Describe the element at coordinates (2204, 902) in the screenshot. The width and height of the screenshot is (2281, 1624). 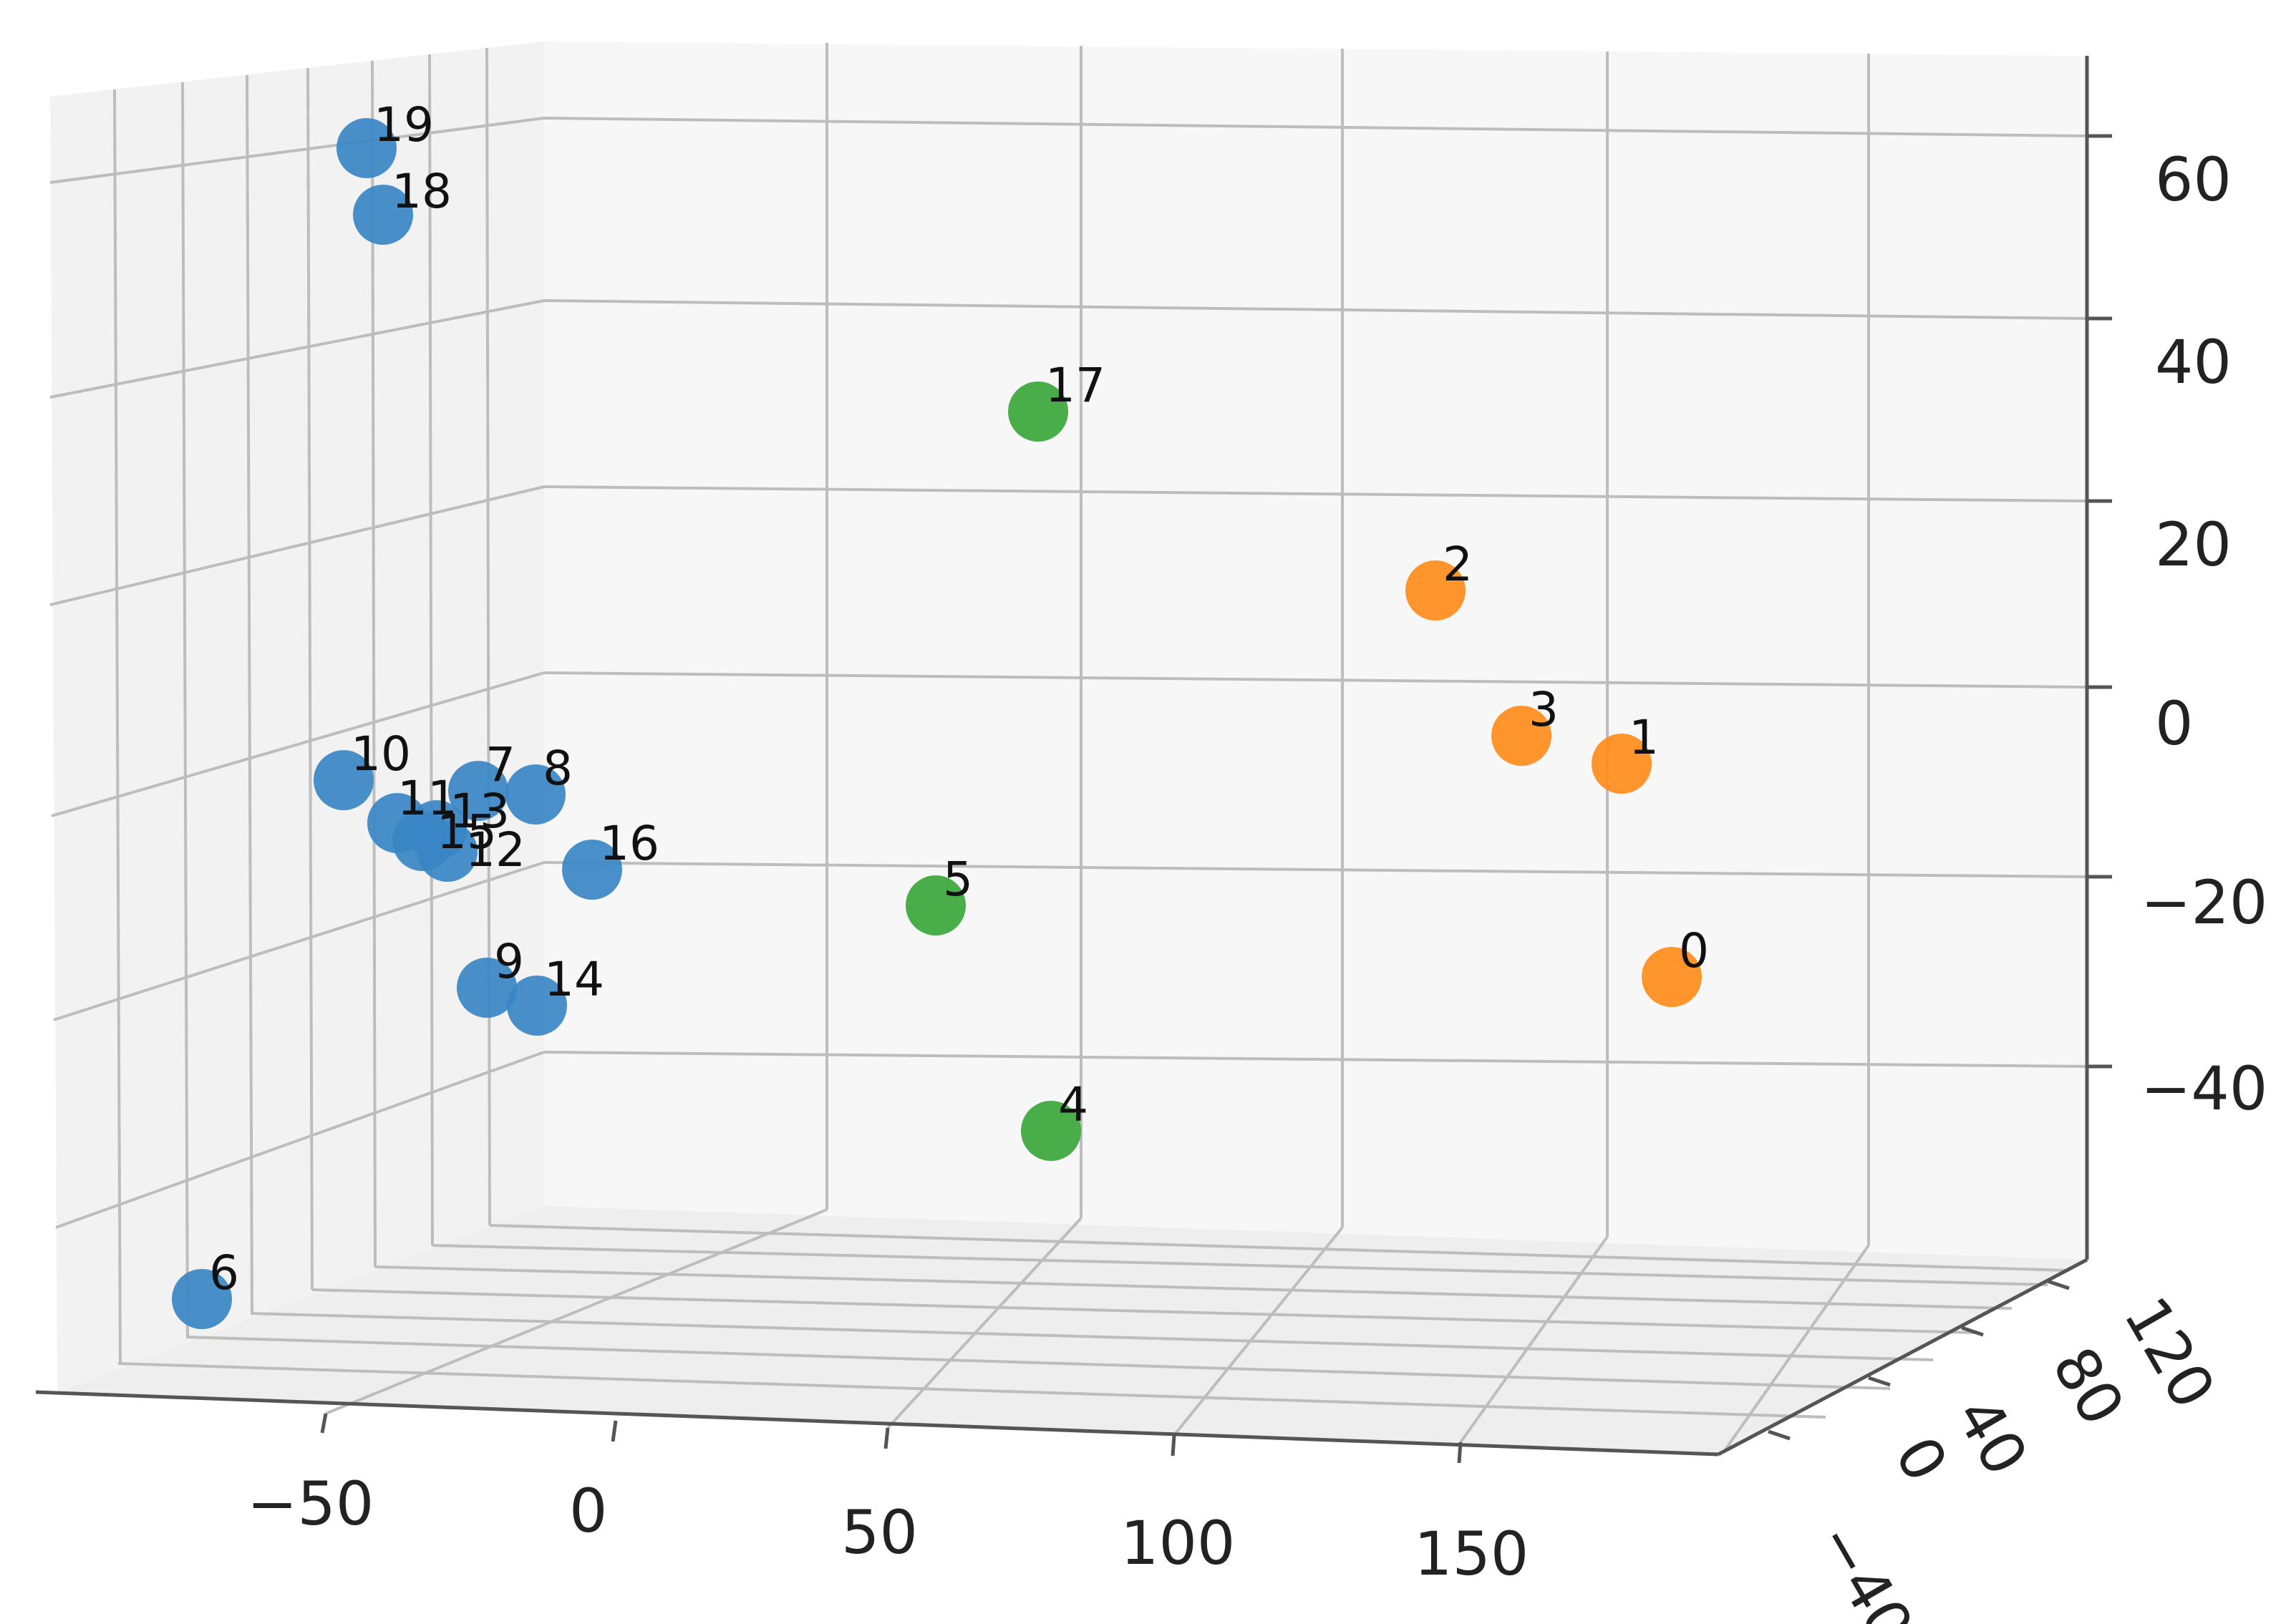
I see `z-tick-label: −20` at that location.